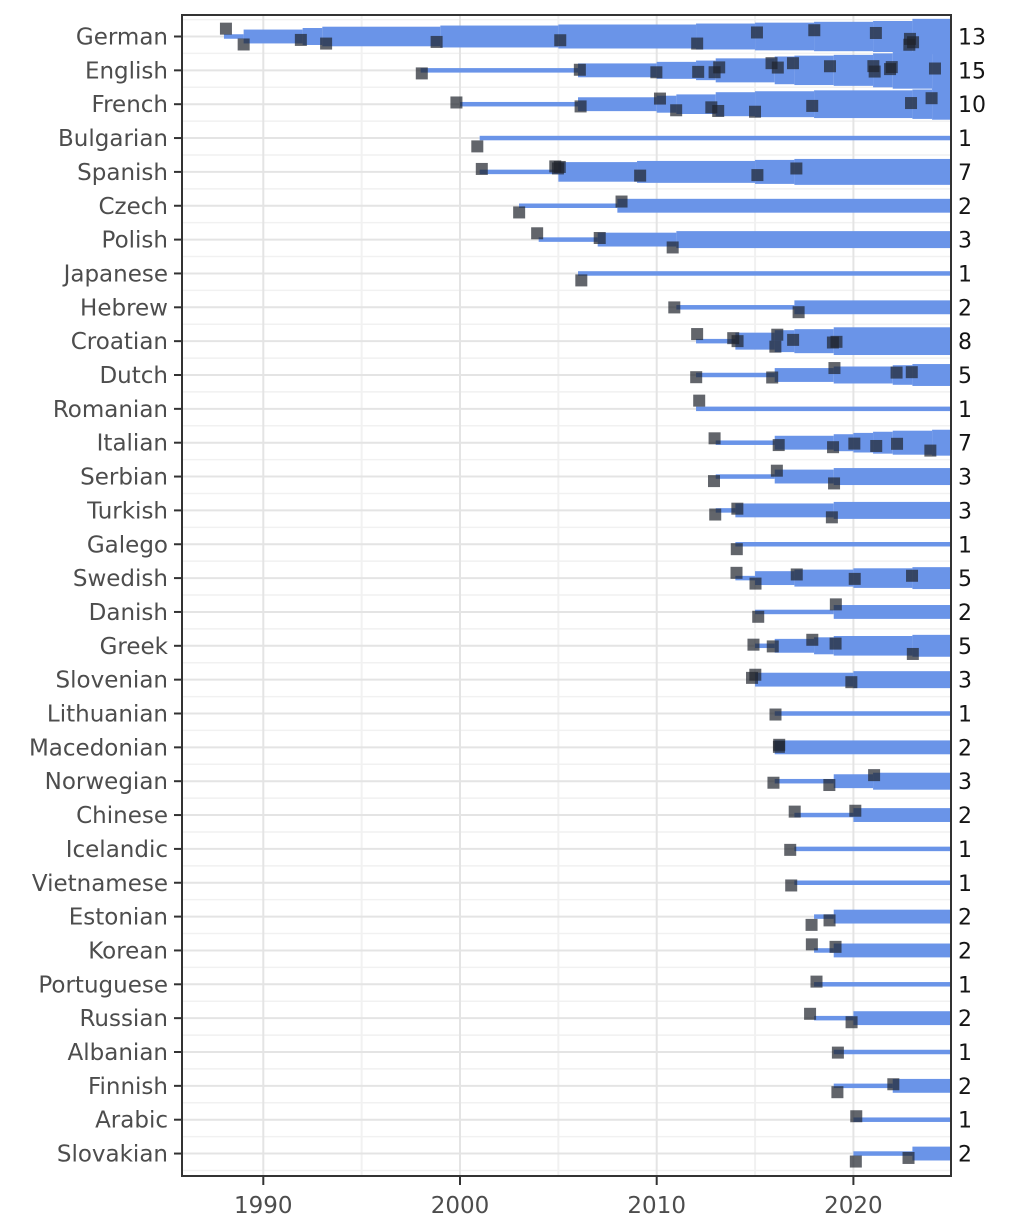  Describe the element at coordinates (965, 1087) in the screenshot. I see `count-label-finnish: 2` at that location.